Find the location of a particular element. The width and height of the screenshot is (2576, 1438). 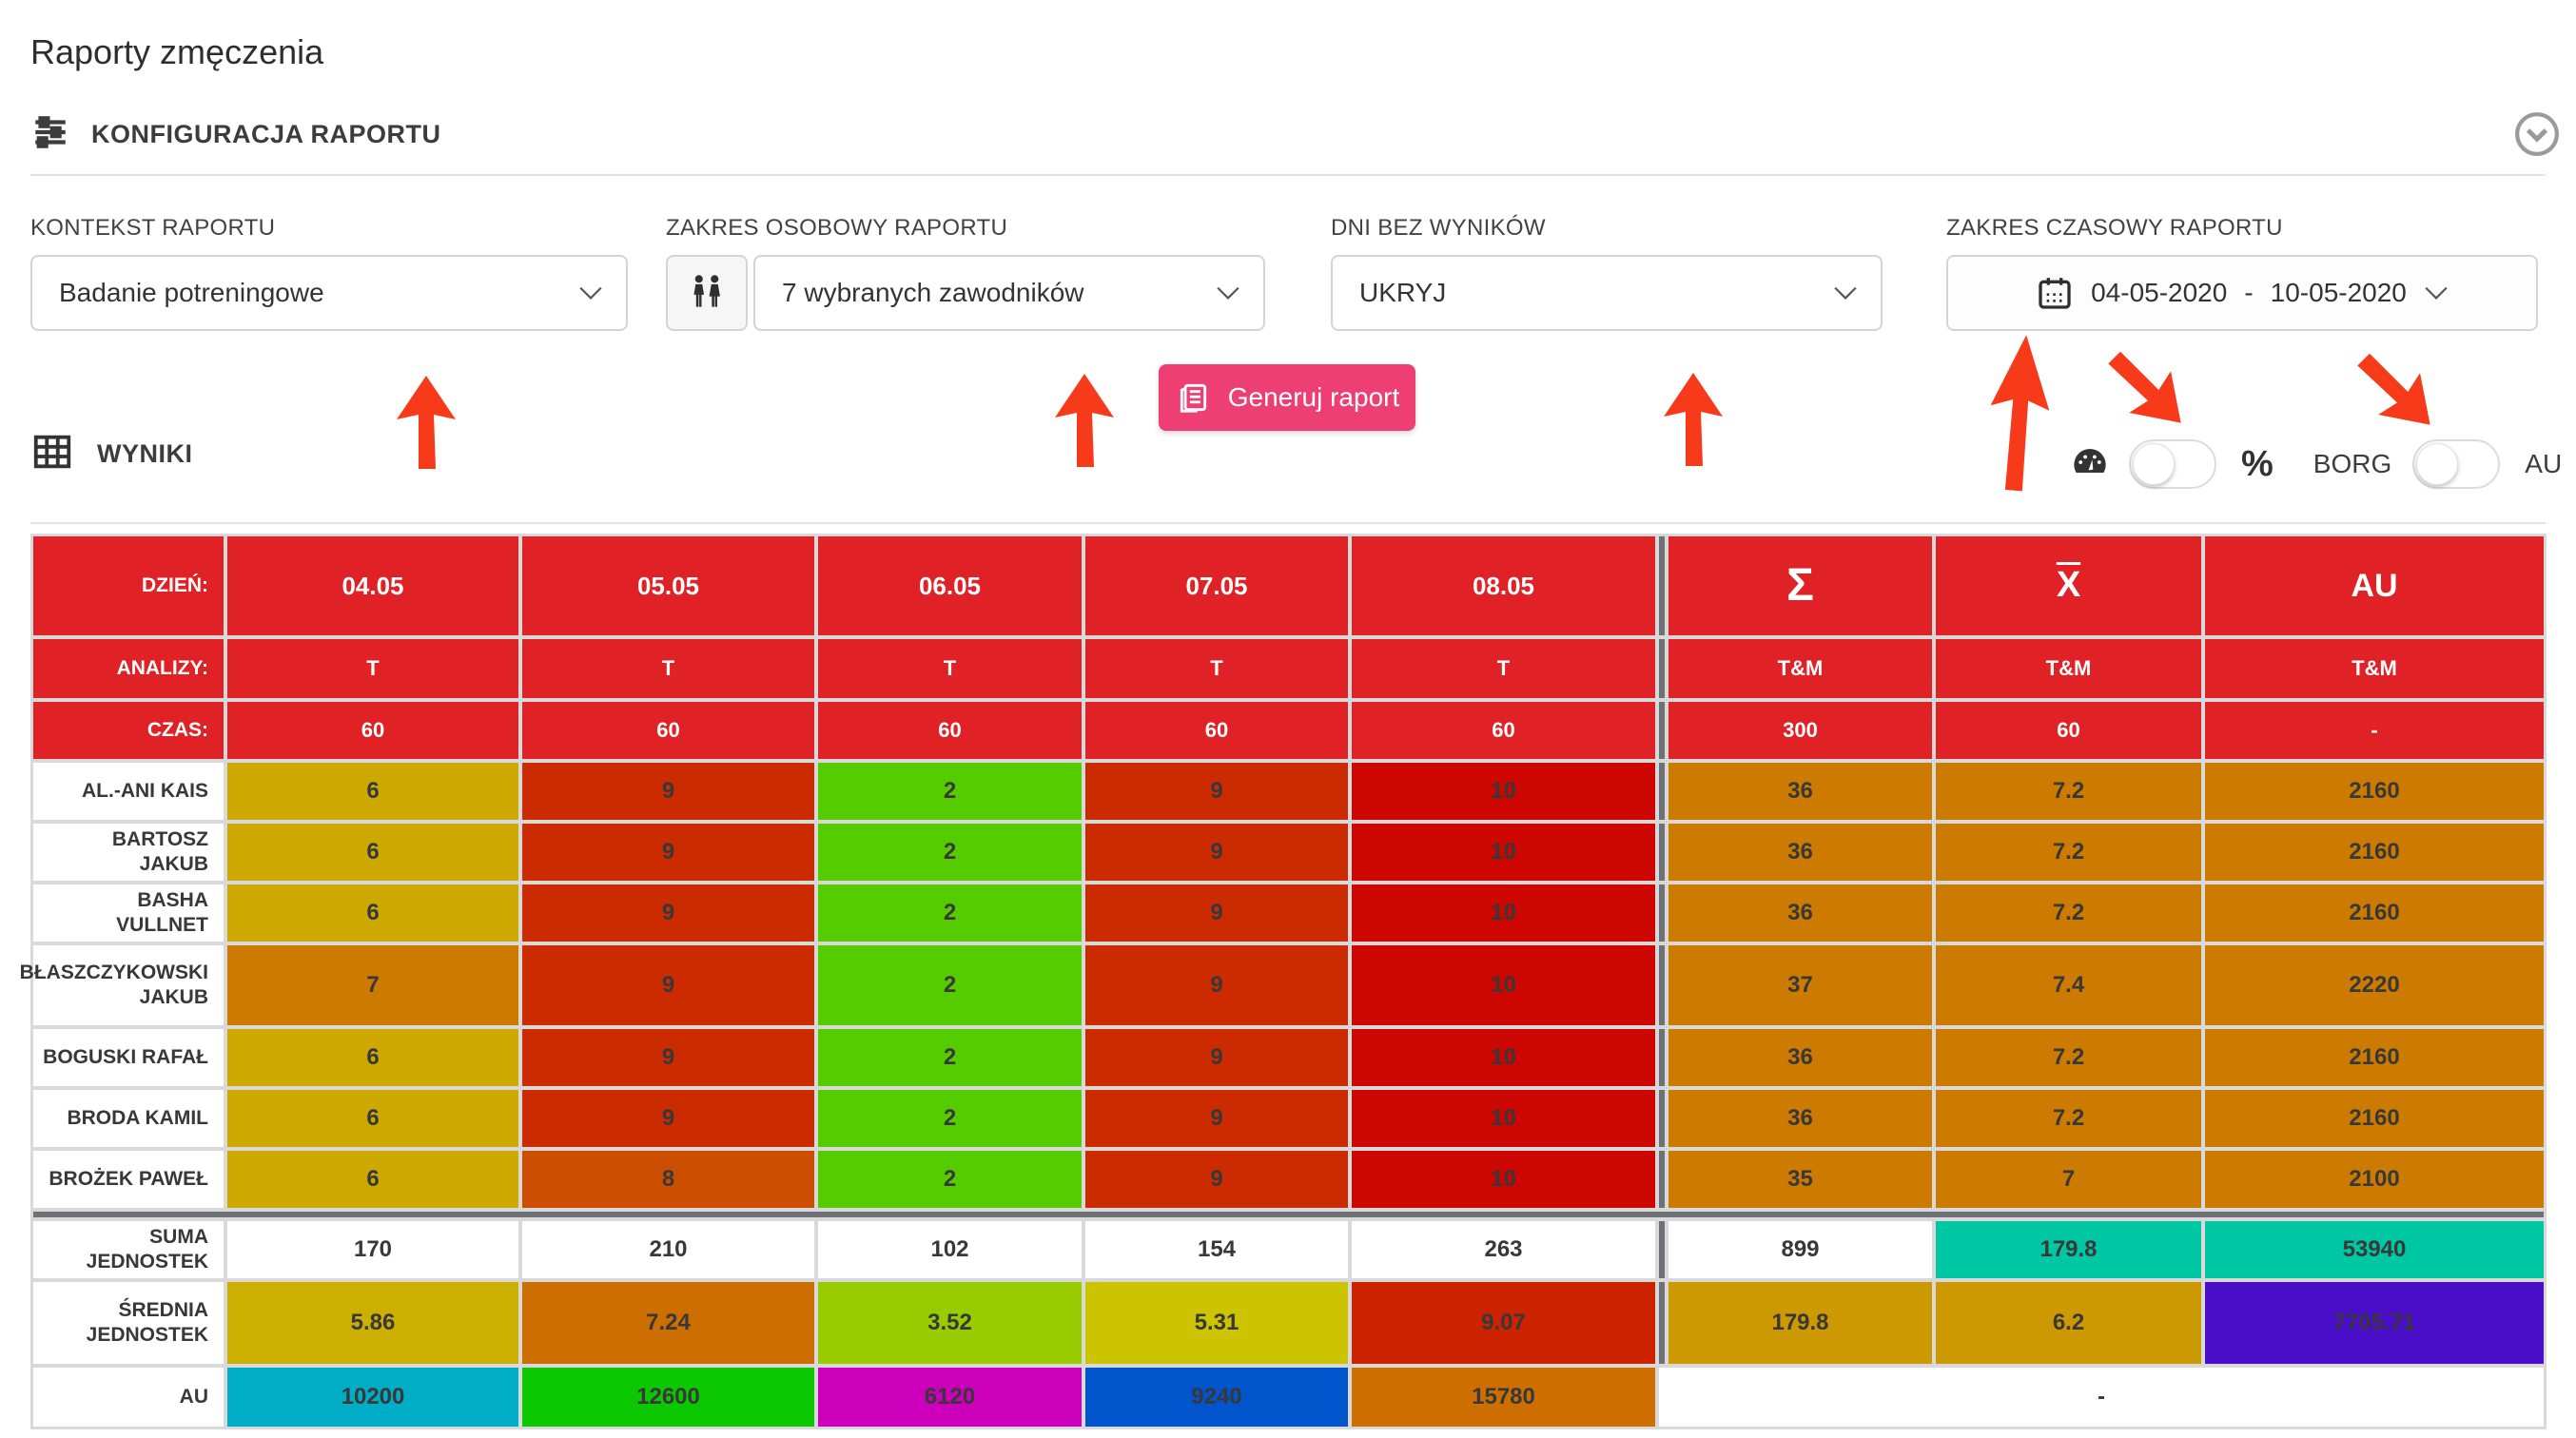

czas-row-label: CZAS: is located at coordinates (129, 730).